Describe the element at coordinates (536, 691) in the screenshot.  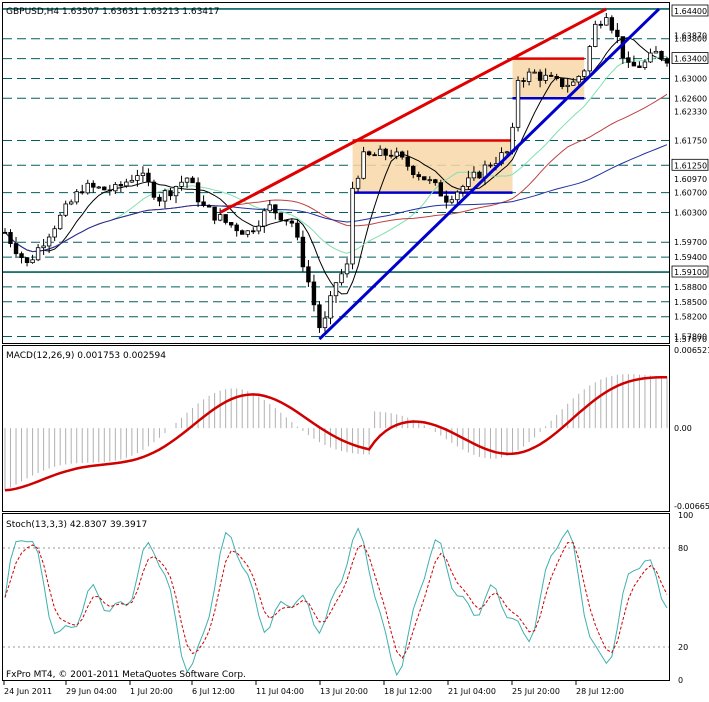
I see `time-label: 25 Jul 20:00` at that location.